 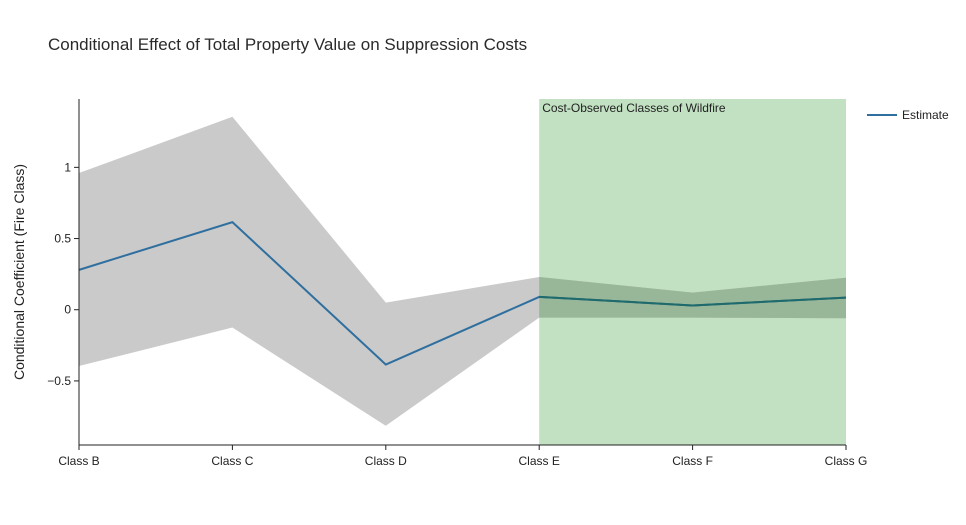 What do you see at coordinates (692, 461) in the screenshot?
I see `x-tick-label: Class F` at bounding box center [692, 461].